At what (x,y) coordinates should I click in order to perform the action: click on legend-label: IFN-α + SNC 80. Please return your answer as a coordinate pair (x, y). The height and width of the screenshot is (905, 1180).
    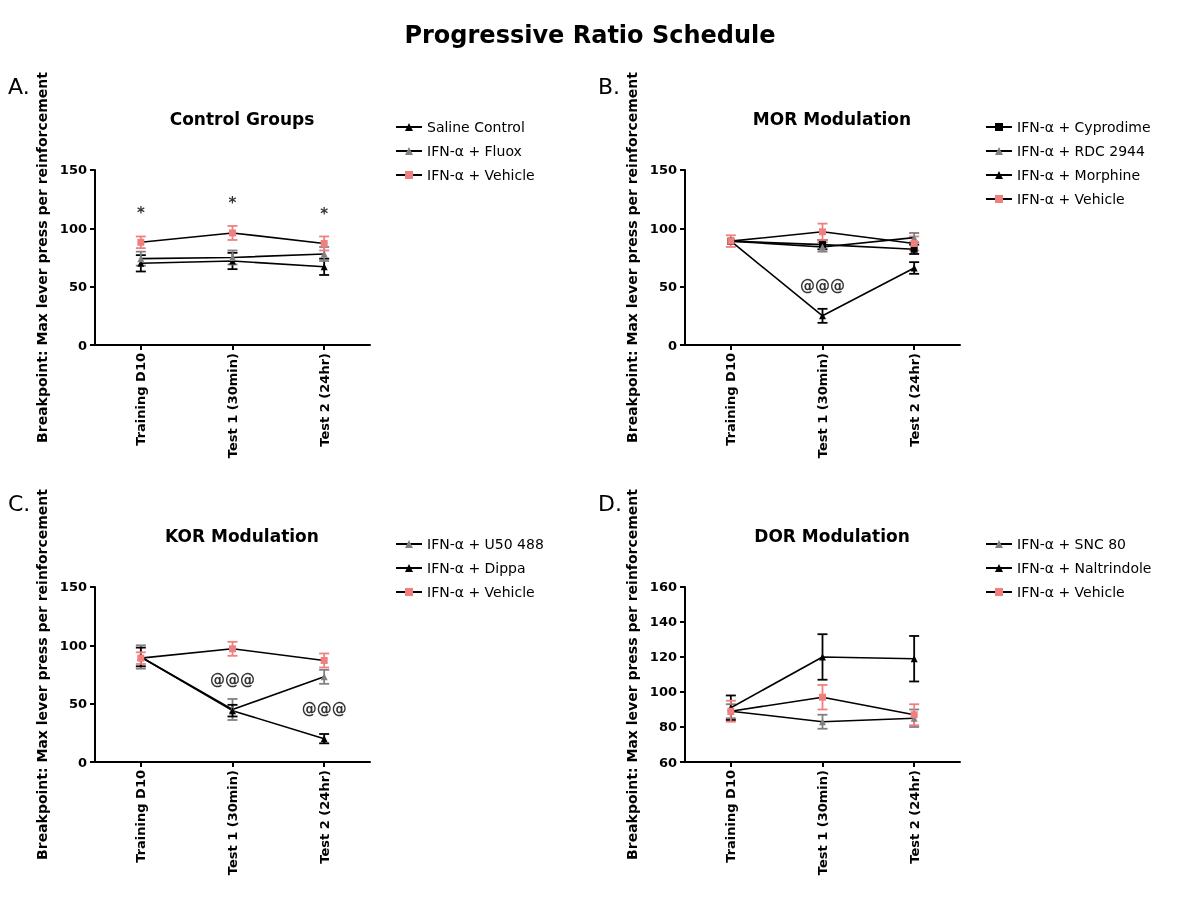
    Looking at the image, I should click on (1071, 544).